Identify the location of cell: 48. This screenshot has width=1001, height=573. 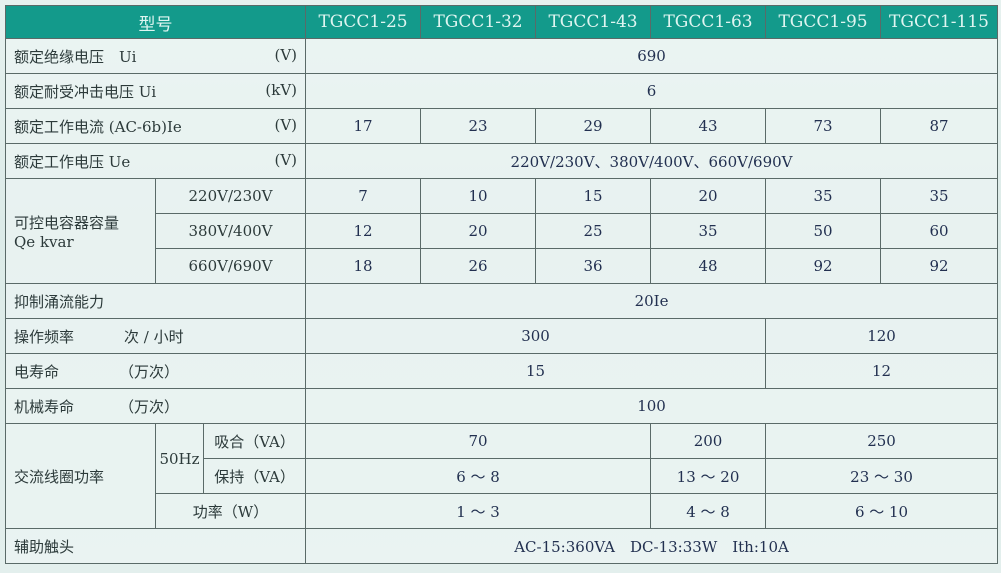
(708, 266).